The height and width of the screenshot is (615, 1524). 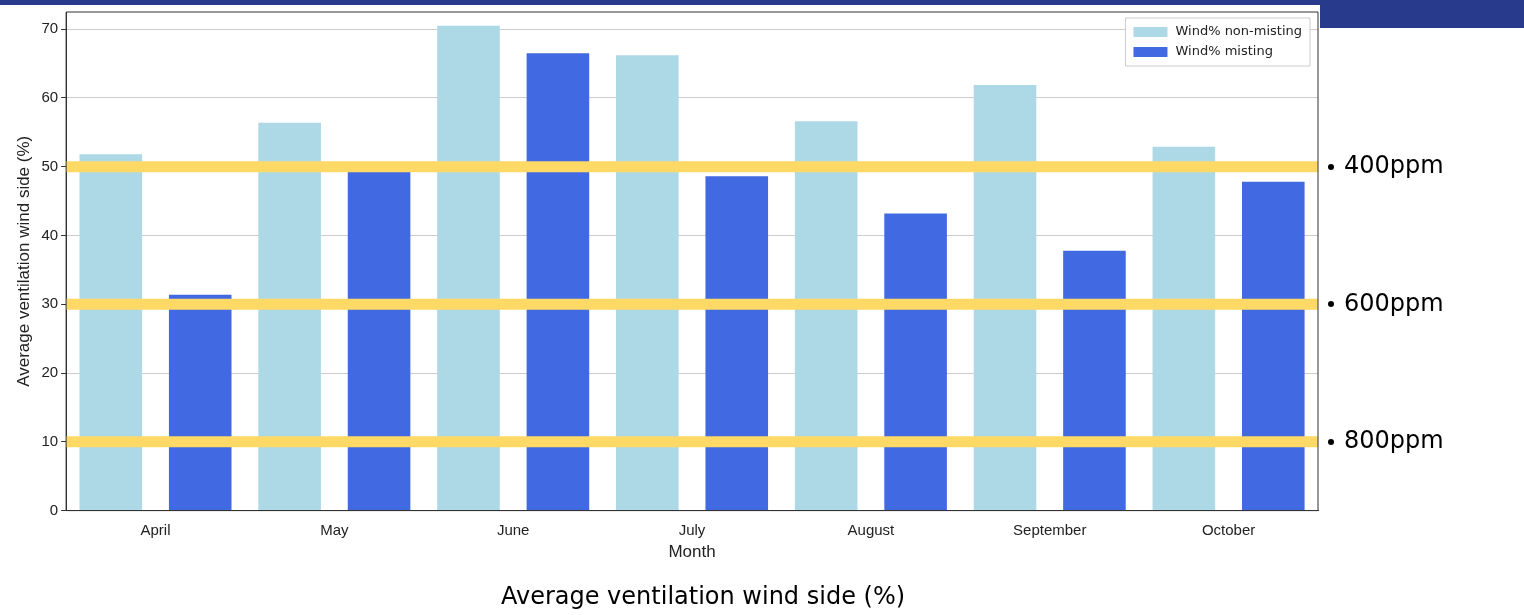 I want to click on x-tick-label: October, so click(x=1228, y=529).